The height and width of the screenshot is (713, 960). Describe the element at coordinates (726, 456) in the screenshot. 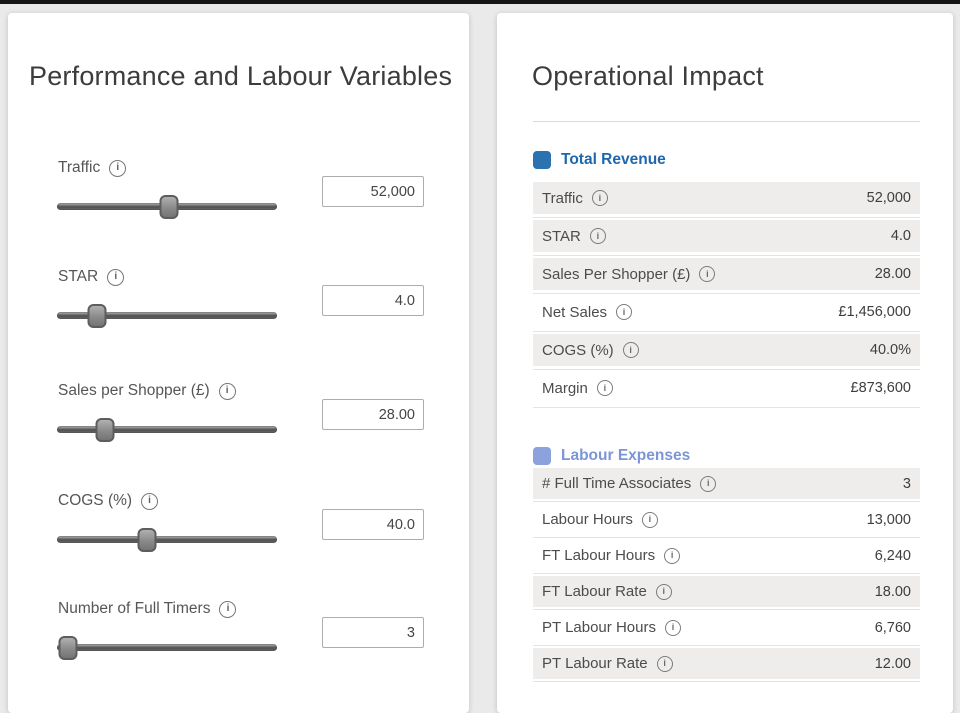

I see `labour-expenses-legend: Labour Expenses` at that location.